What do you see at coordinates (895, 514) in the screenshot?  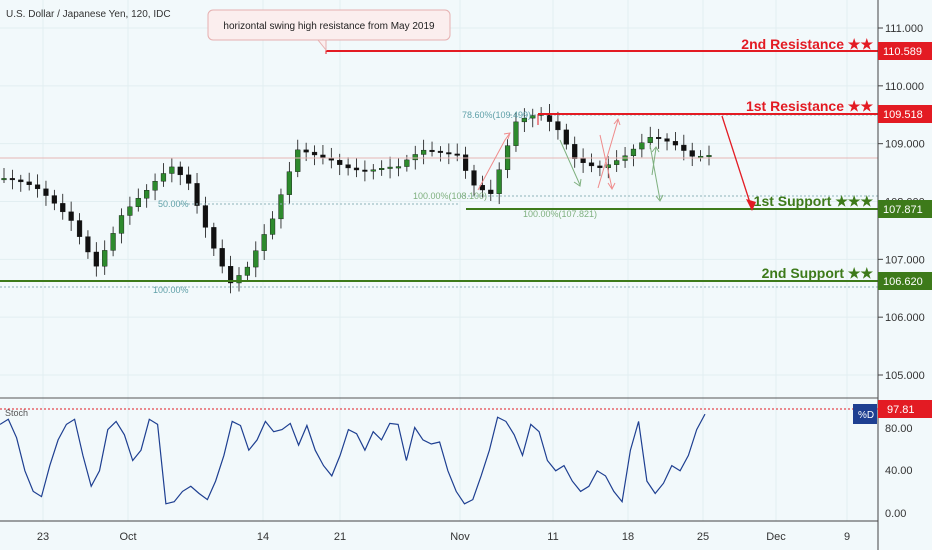 I see `stoch-tick-0: 0.00` at bounding box center [895, 514].